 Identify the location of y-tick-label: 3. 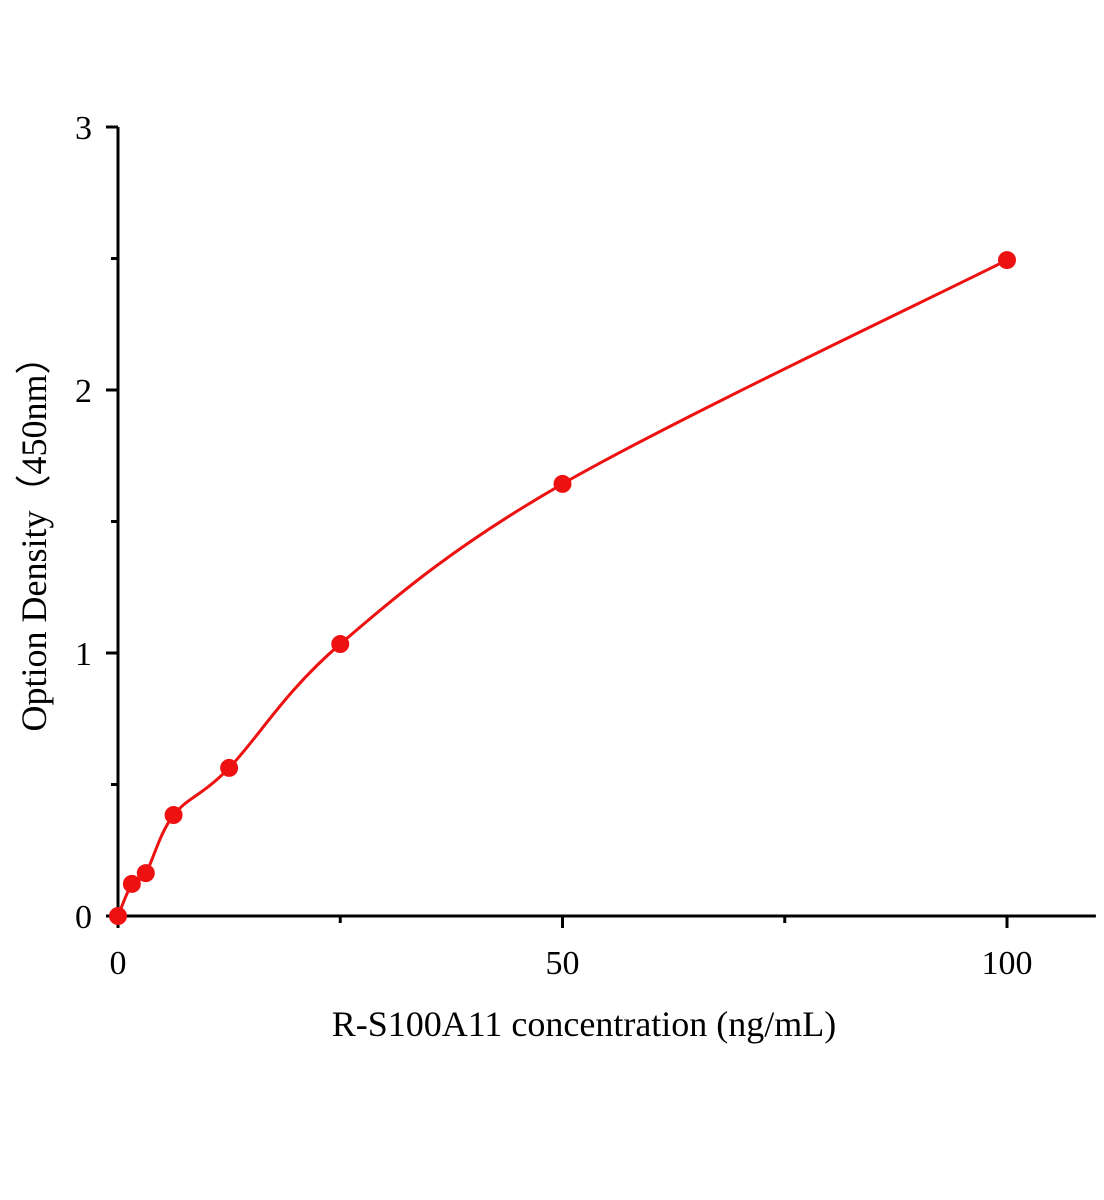
(83, 128).